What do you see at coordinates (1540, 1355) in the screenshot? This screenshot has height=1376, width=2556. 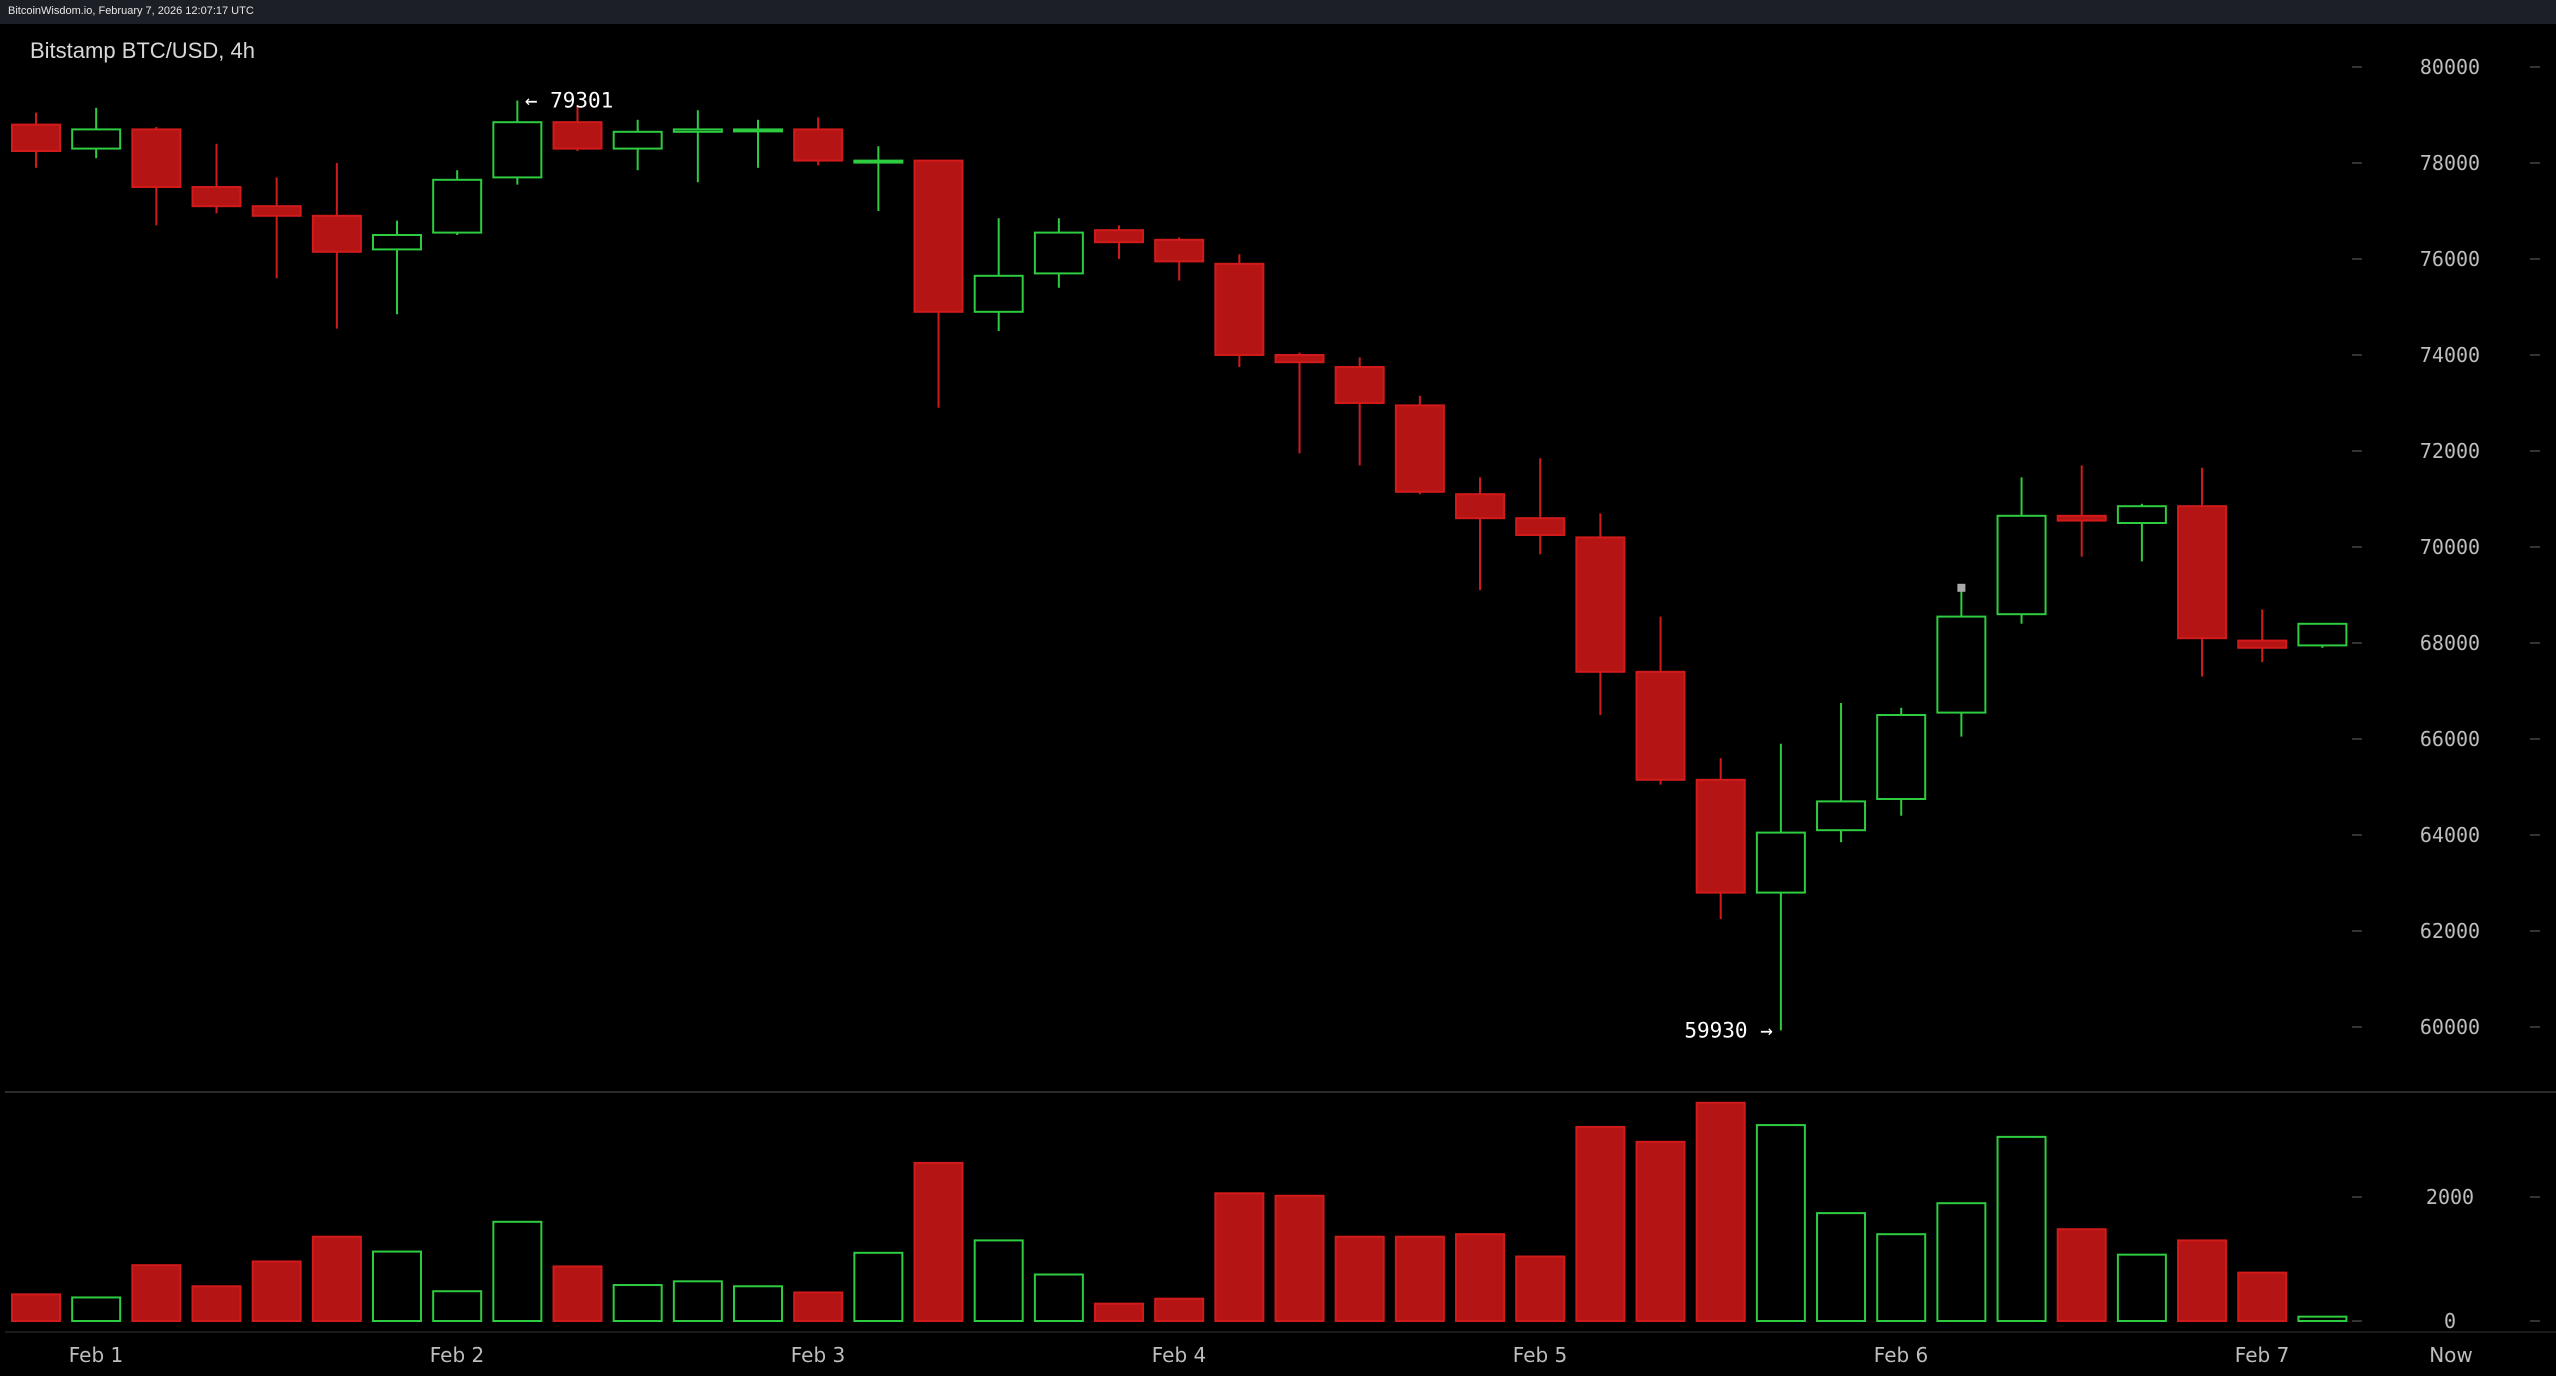 I see `time-tick-label: Feb 5` at bounding box center [1540, 1355].